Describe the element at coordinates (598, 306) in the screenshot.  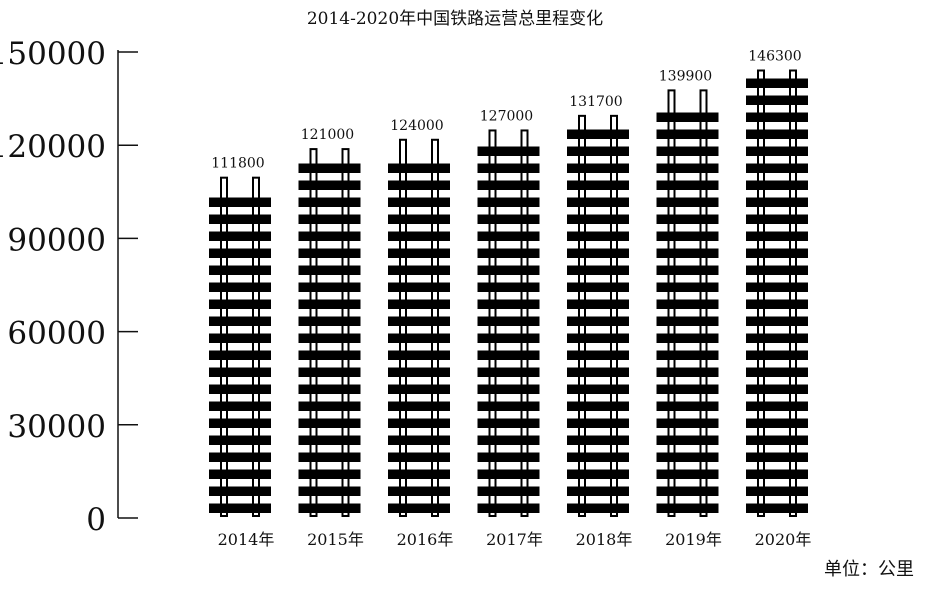
I see `bar-2018年: 131700` at that location.